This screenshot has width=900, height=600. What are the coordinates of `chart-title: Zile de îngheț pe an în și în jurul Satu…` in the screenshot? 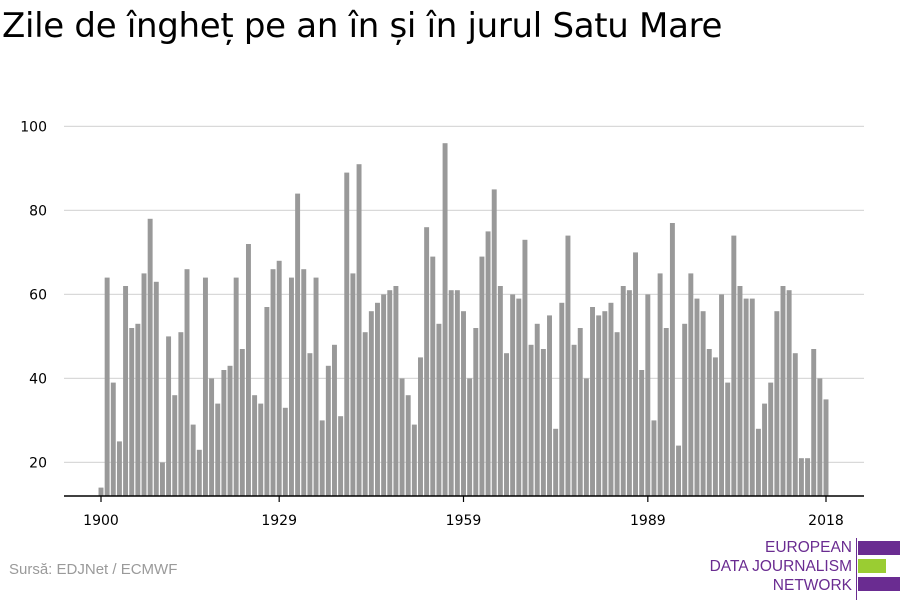 It's located at (362, 26).